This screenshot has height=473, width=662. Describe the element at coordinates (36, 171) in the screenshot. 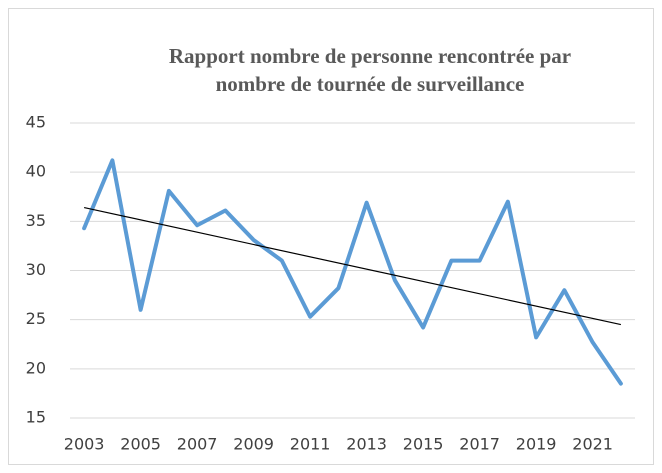

I see `y-tick-label: 40` at that location.